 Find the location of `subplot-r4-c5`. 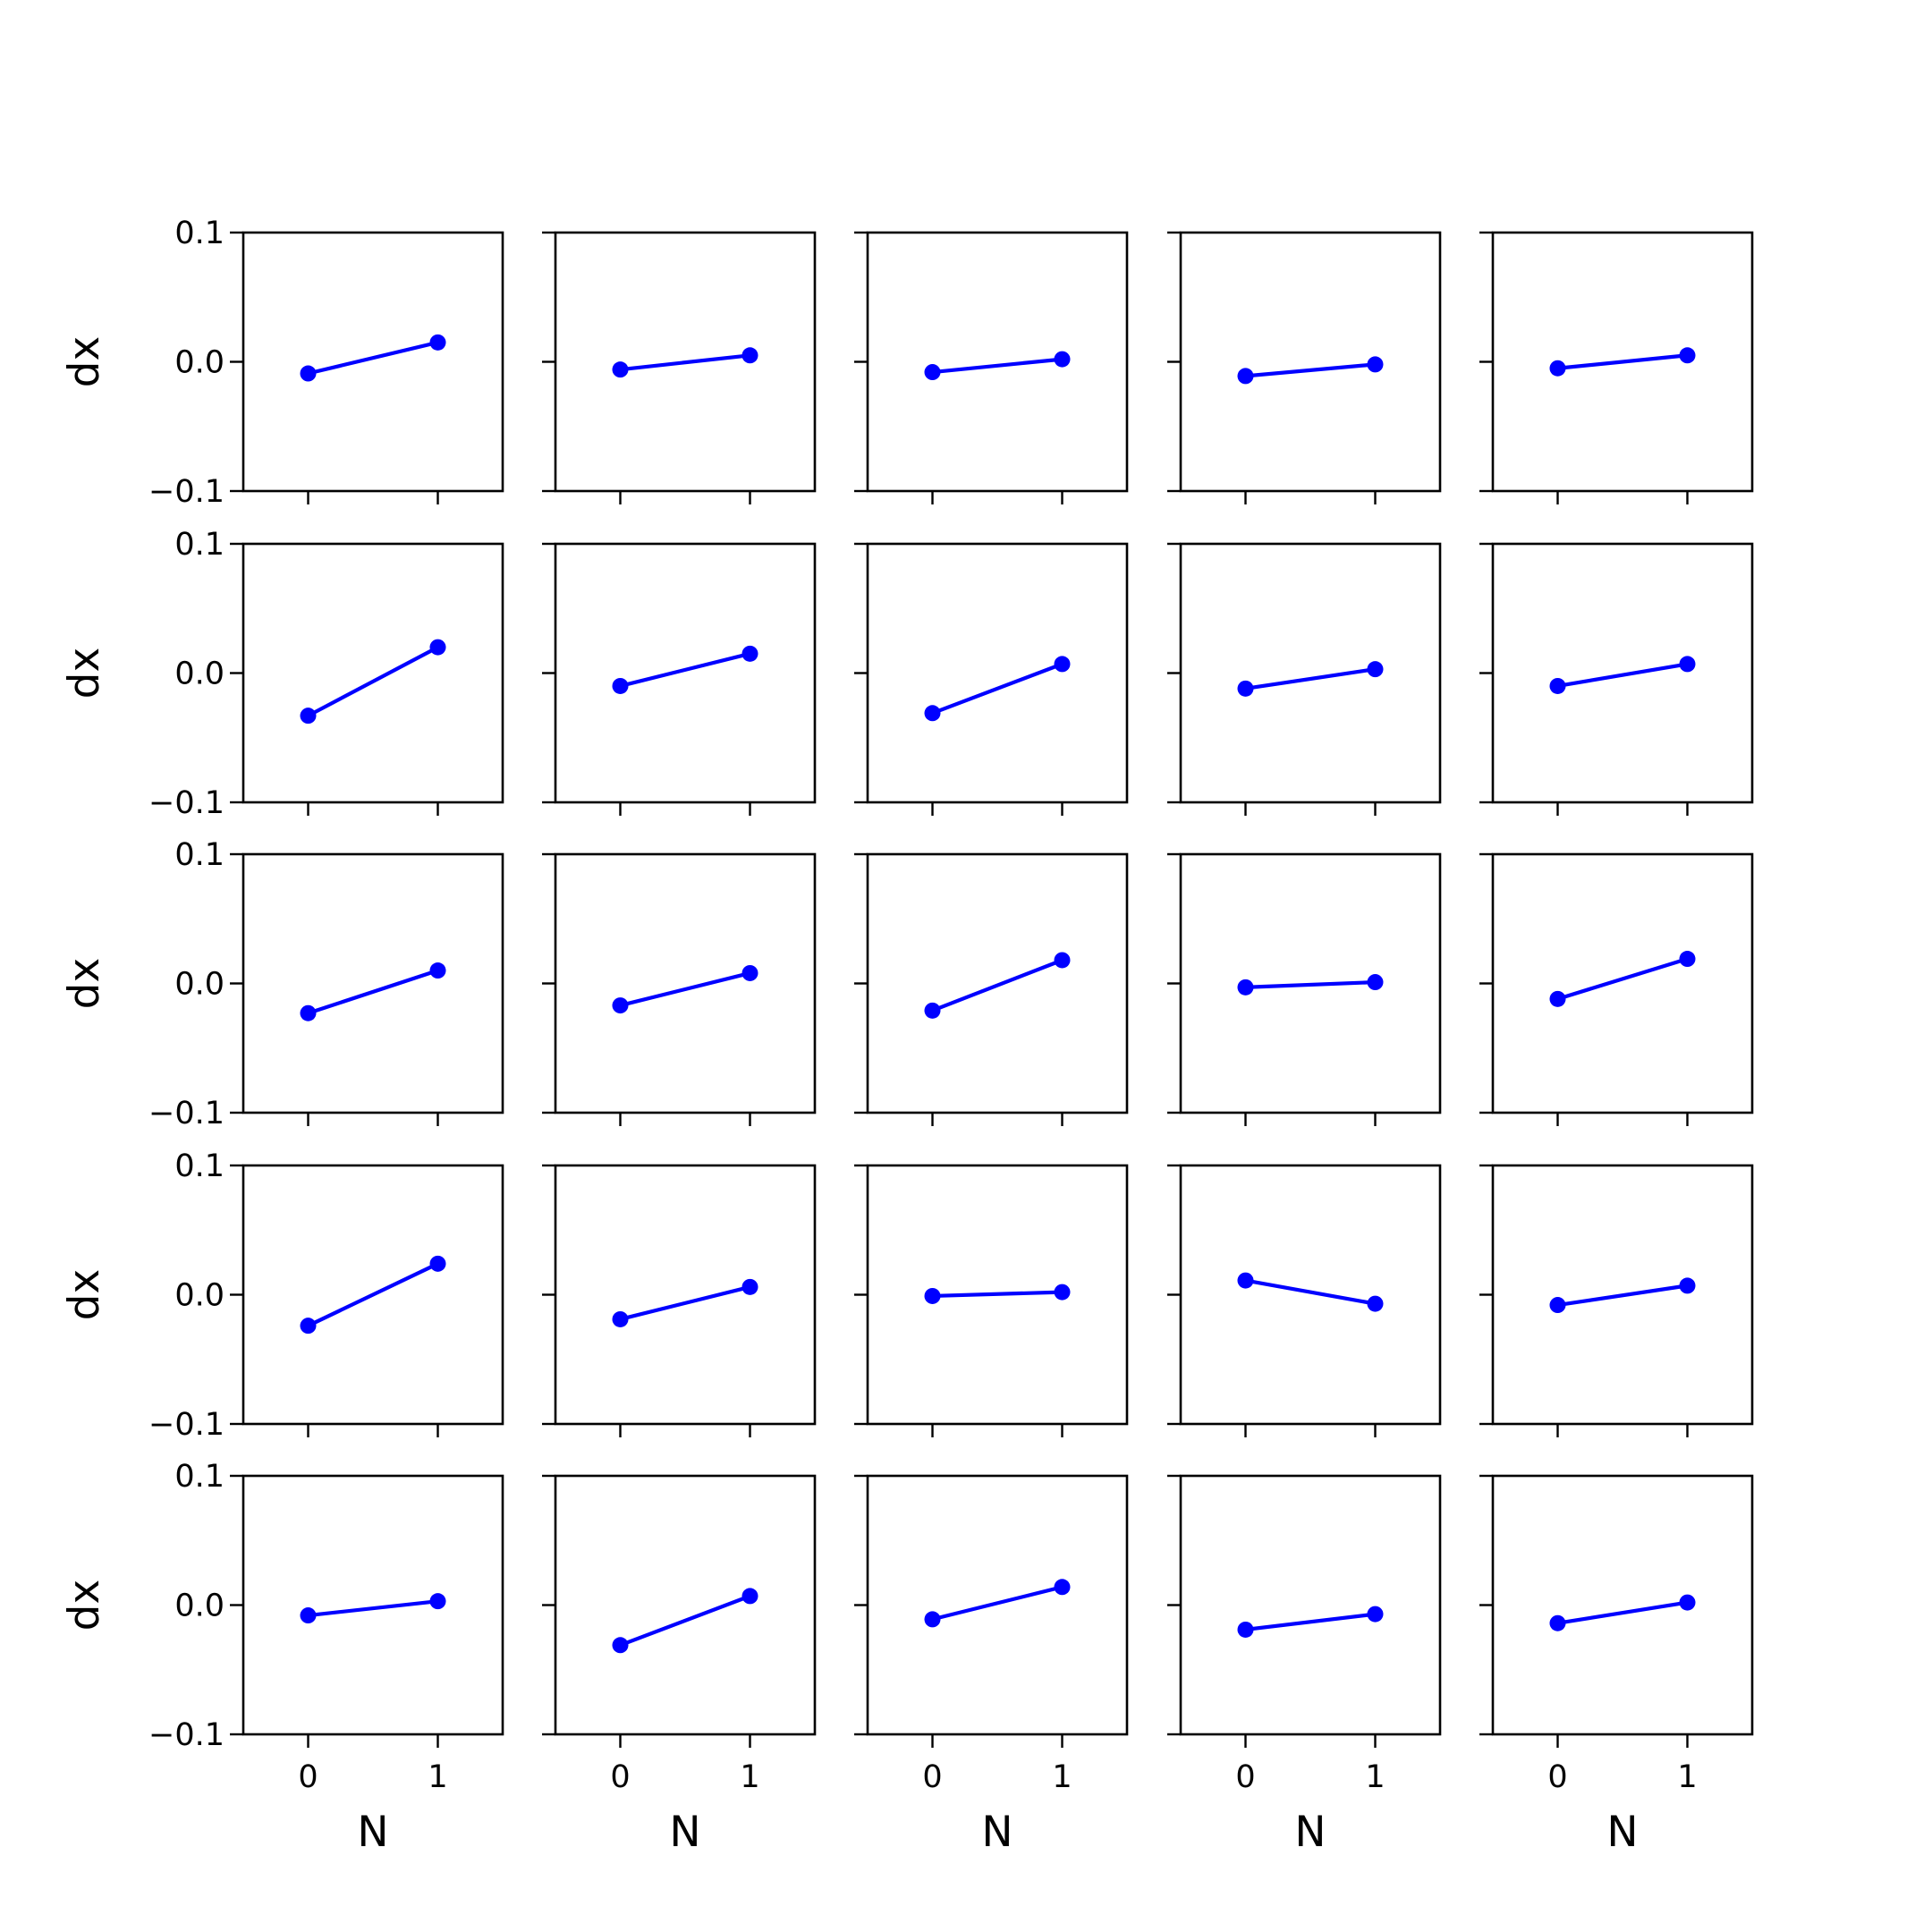

subplot-r4-c5 is located at coordinates (1616, 1300).